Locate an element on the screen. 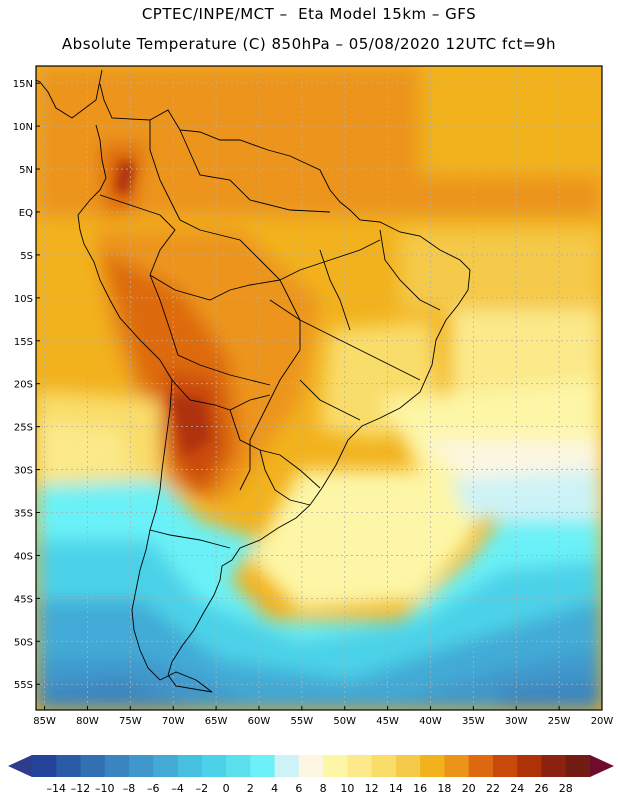 The image size is (618, 800). colorbar-right-arrow is located at coordinates (602, 766).